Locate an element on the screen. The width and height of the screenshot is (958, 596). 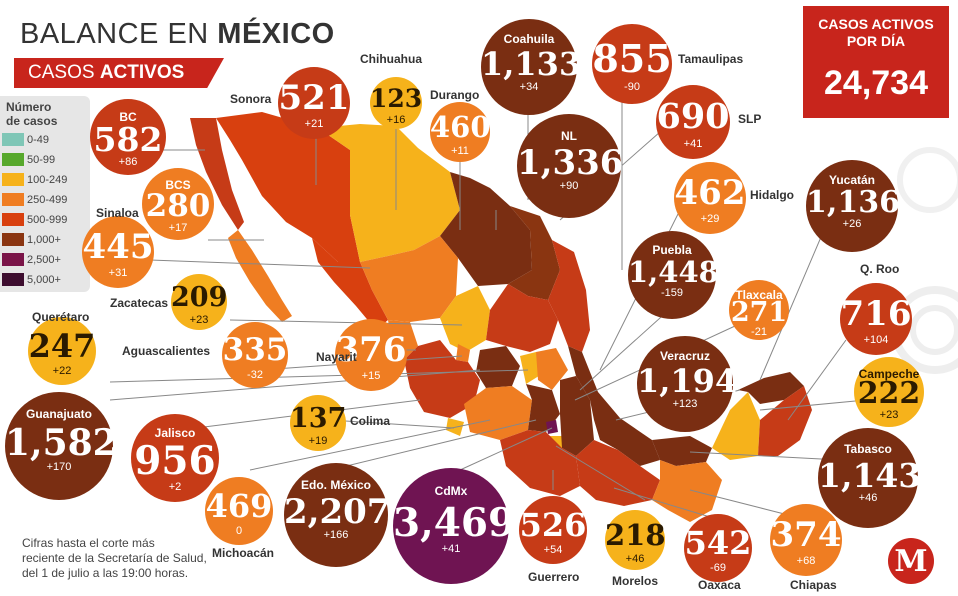
state-bubble-guanajuato: Guanajuato 1,582 +170 is located at coordinates (61, 446).